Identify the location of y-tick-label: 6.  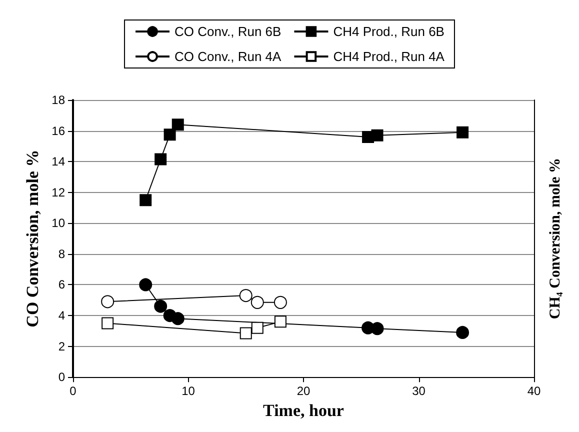
(62, 285).